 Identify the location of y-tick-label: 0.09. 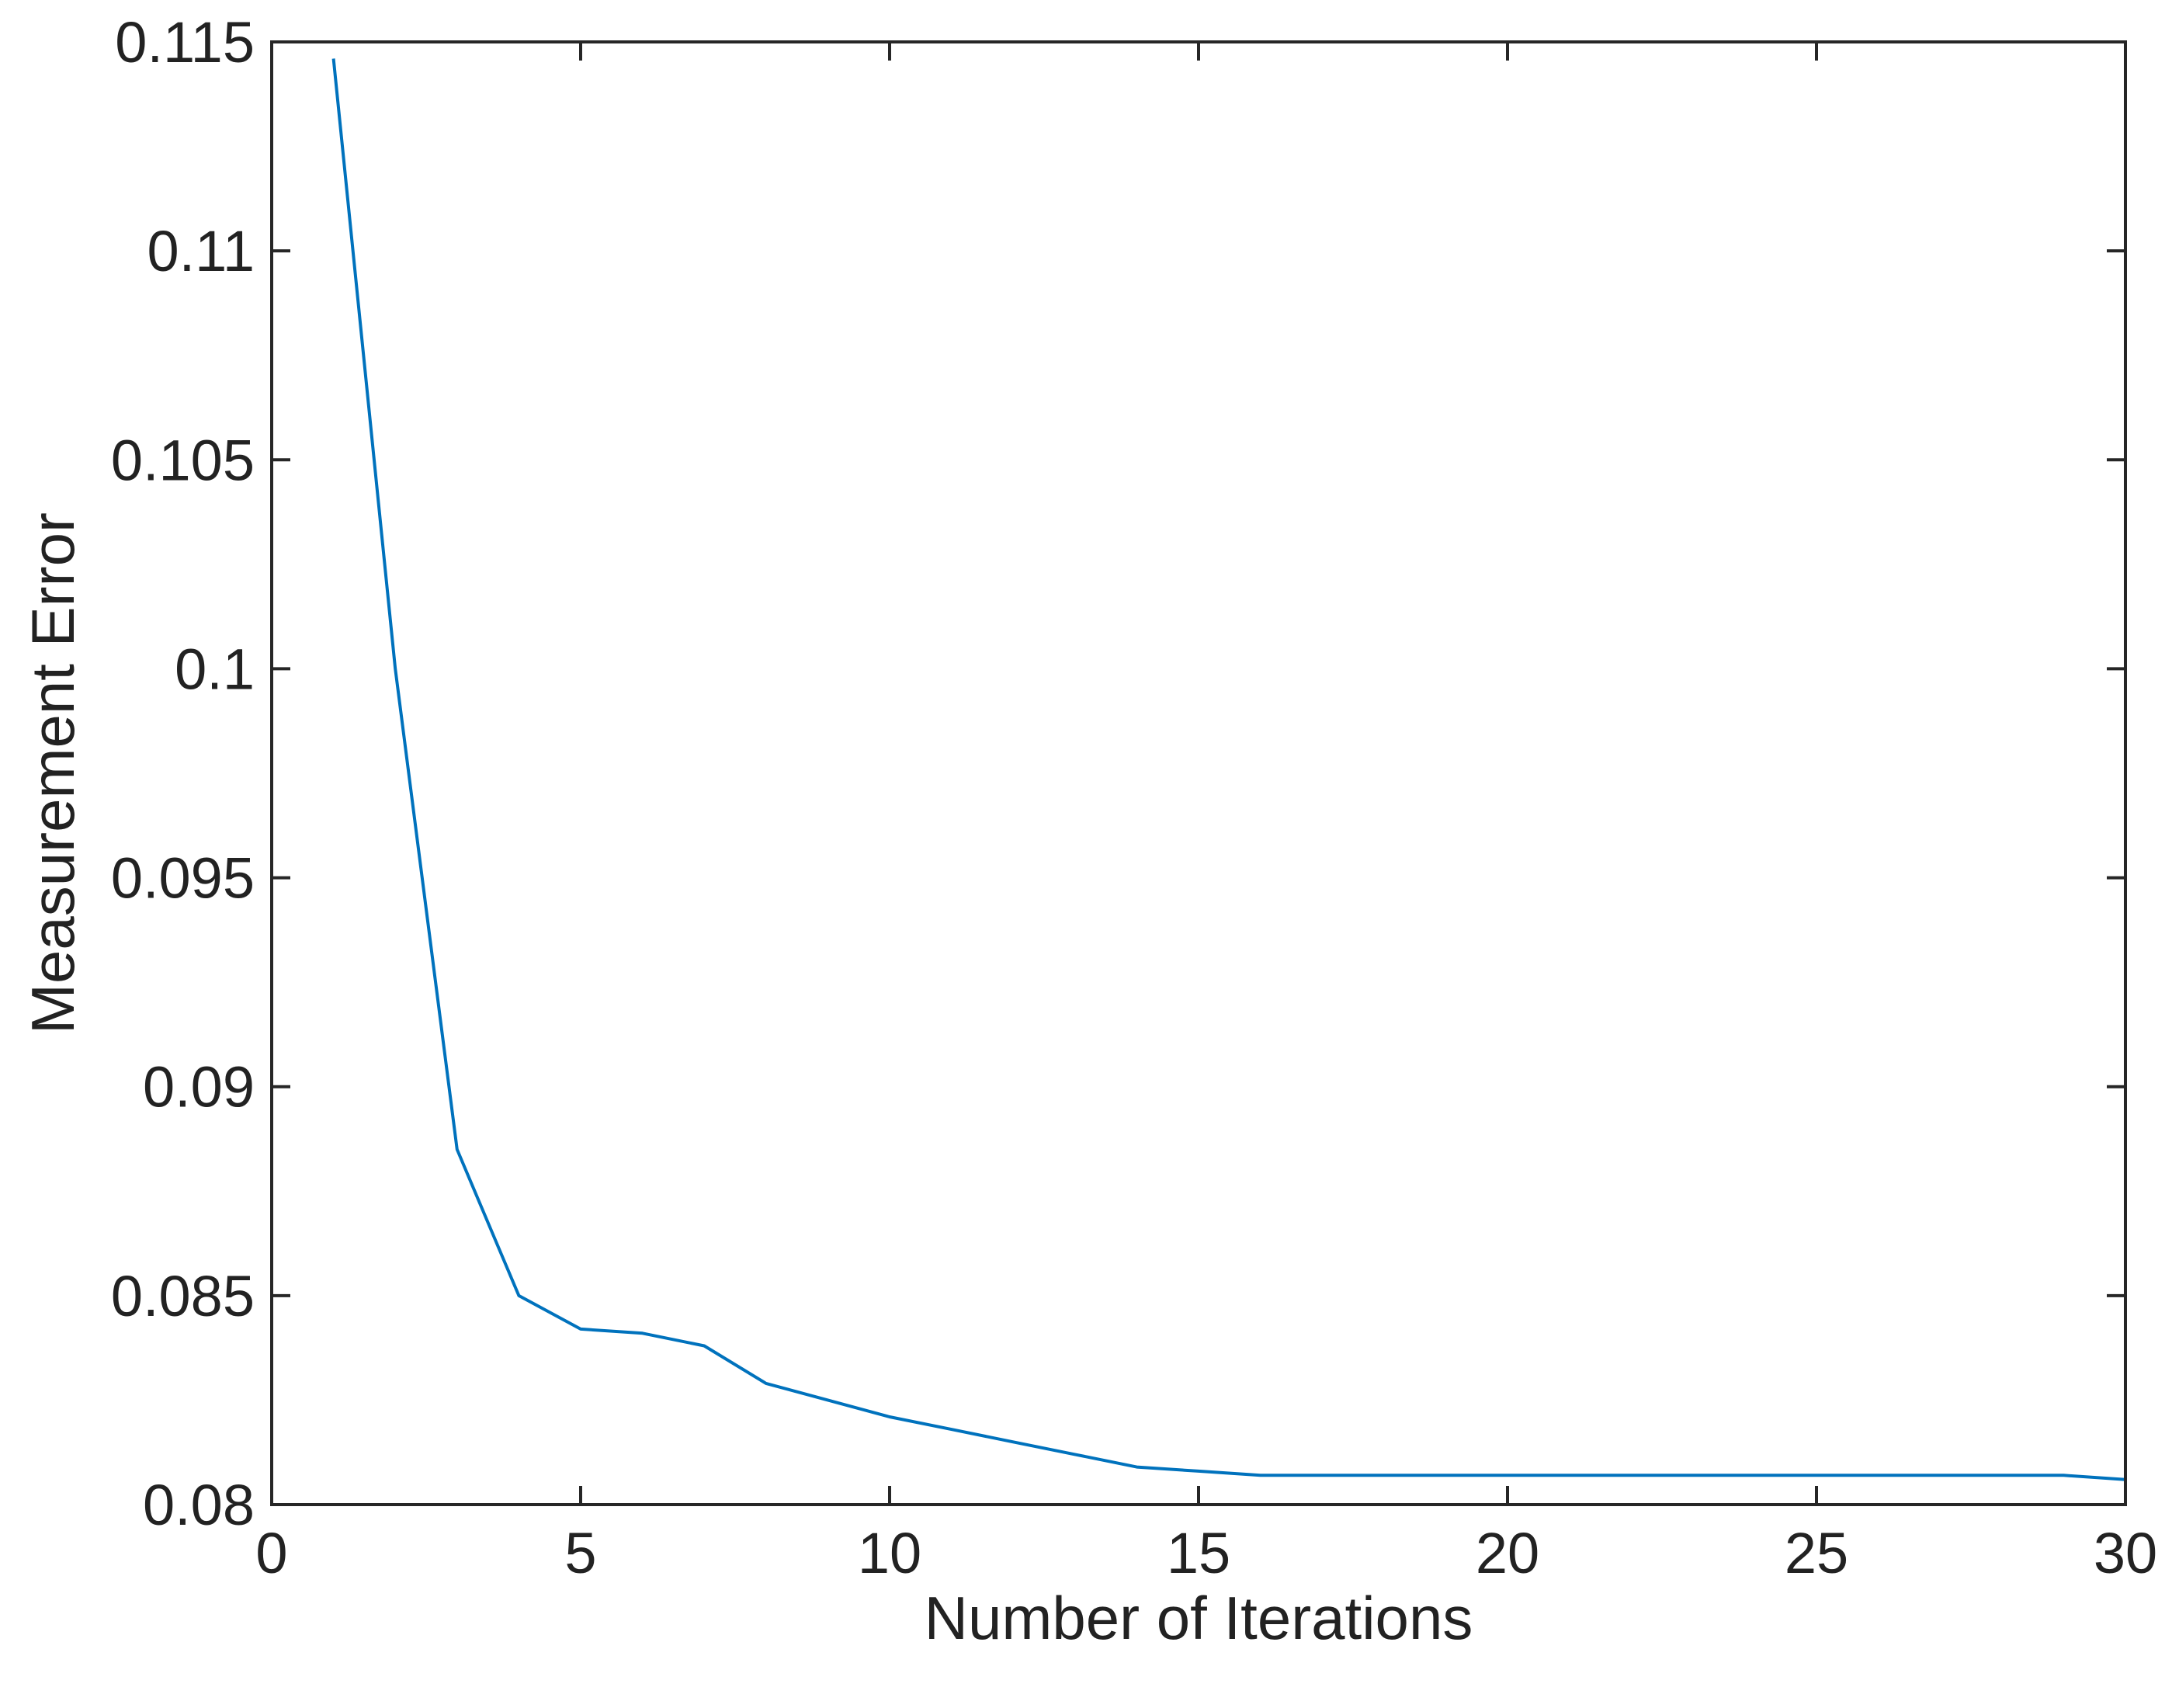
(199, 1087).